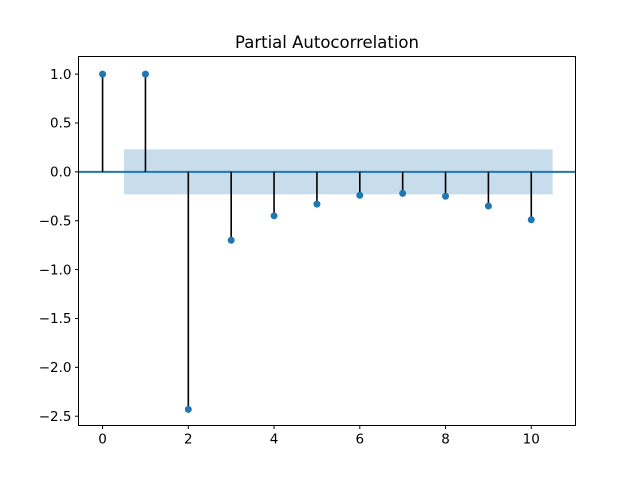 This screenshot has height=478, width=640. What do you see at coordinates (60, 173) in the screenshot?
I see `y-tick-label: 0.0` at bounding box center [60, 173].